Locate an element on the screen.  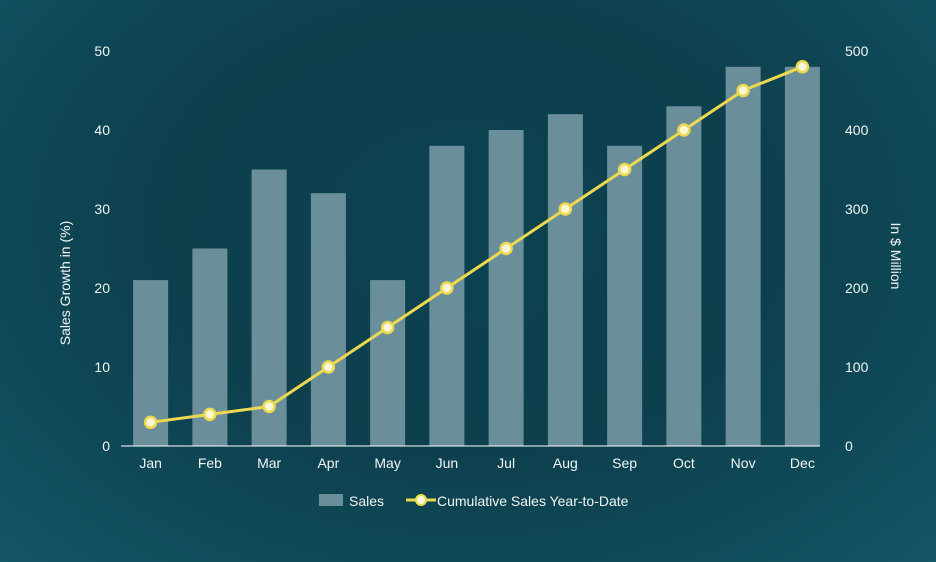
cumulative-point-jul is located at coordinates (506, 248).